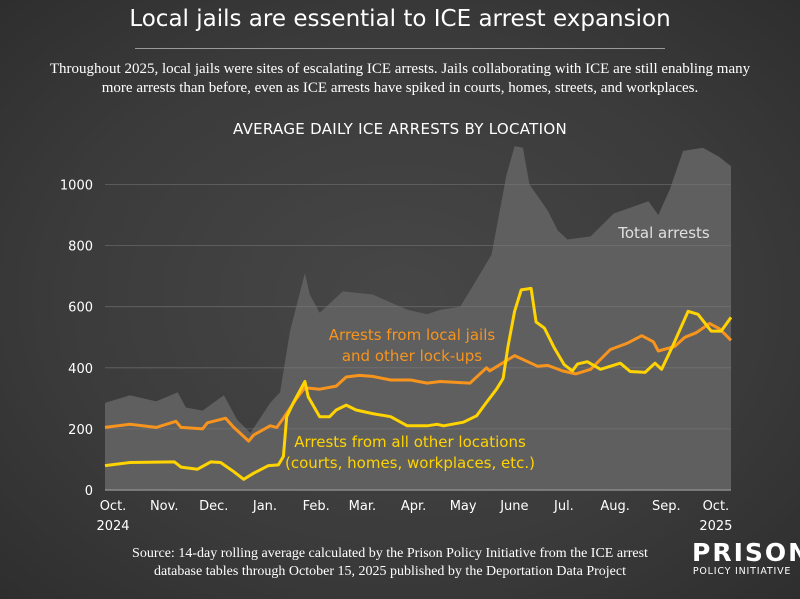 The height and width of the screenshot is (599, 800). What do you see at coordinates (399, 129) in the screenshot?
I see `chart-title: AVERAGE DAILY ICE ARRESTS BY LOCATION` at bounding box center [399, 129].